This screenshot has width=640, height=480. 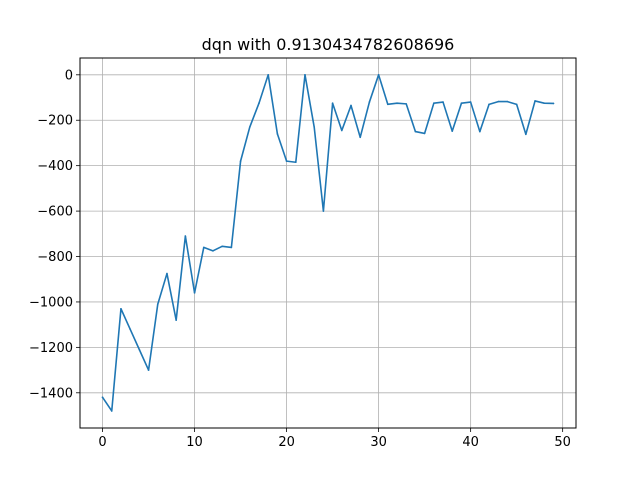 I want to click on x-tick-label: 40, so click(x=470, y=442).